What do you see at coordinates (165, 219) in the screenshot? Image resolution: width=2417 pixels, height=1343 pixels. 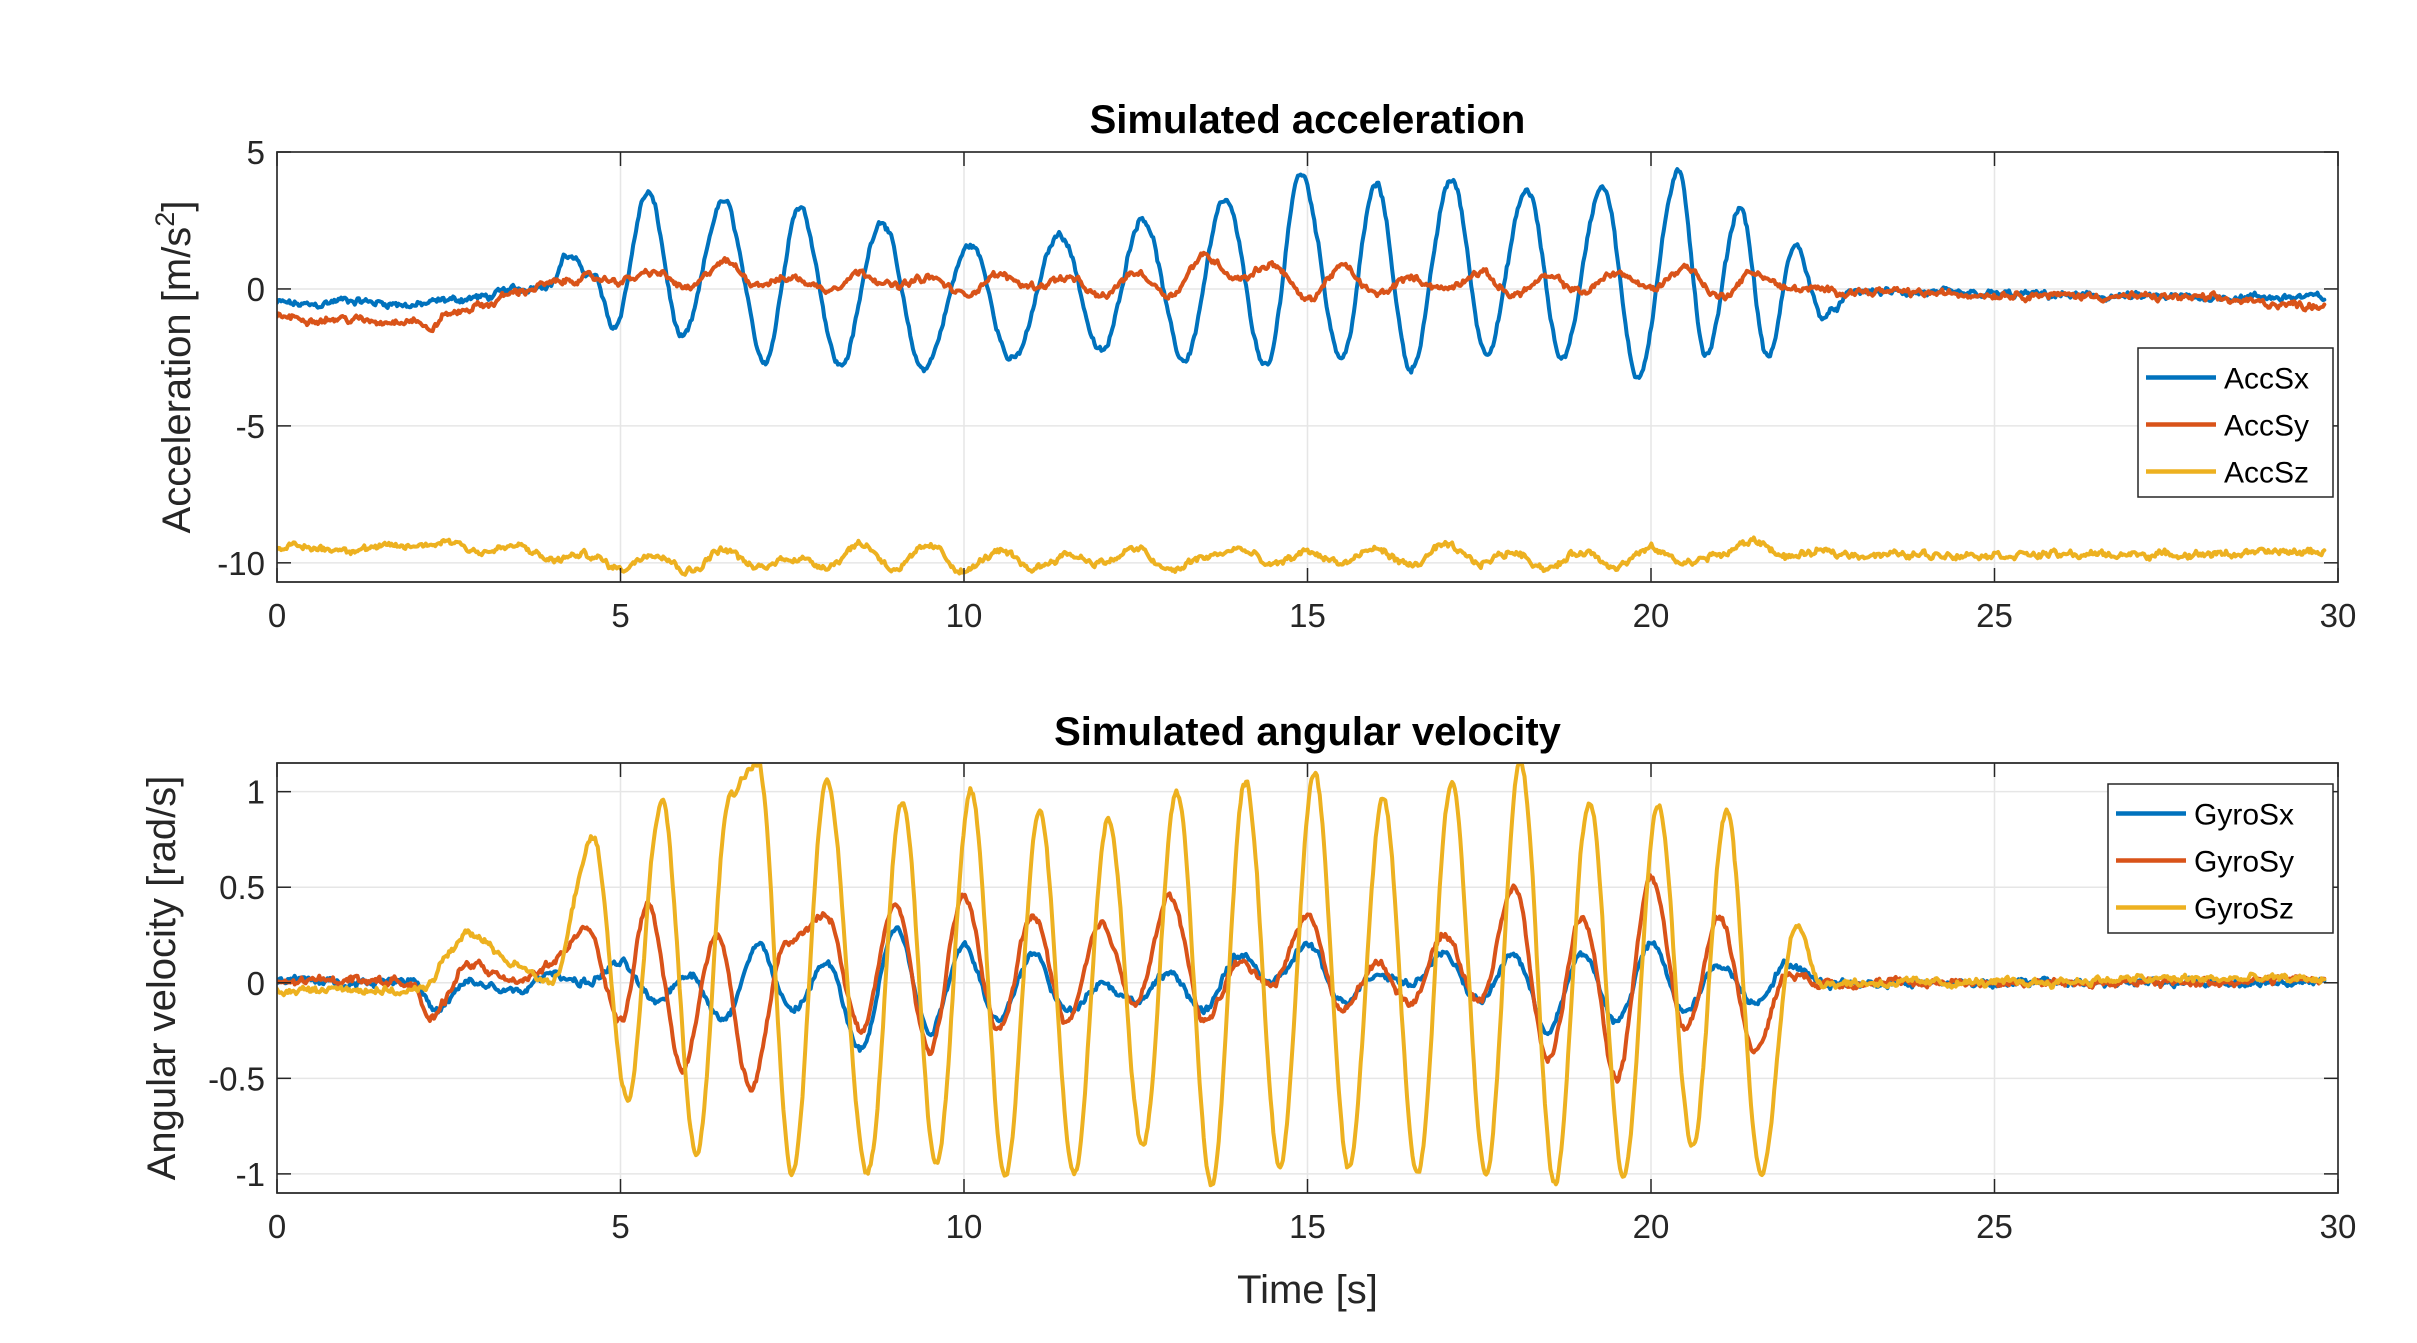 I see `acceleration-y-axis-label-superscript: 2` at bounding box center [165, 219].